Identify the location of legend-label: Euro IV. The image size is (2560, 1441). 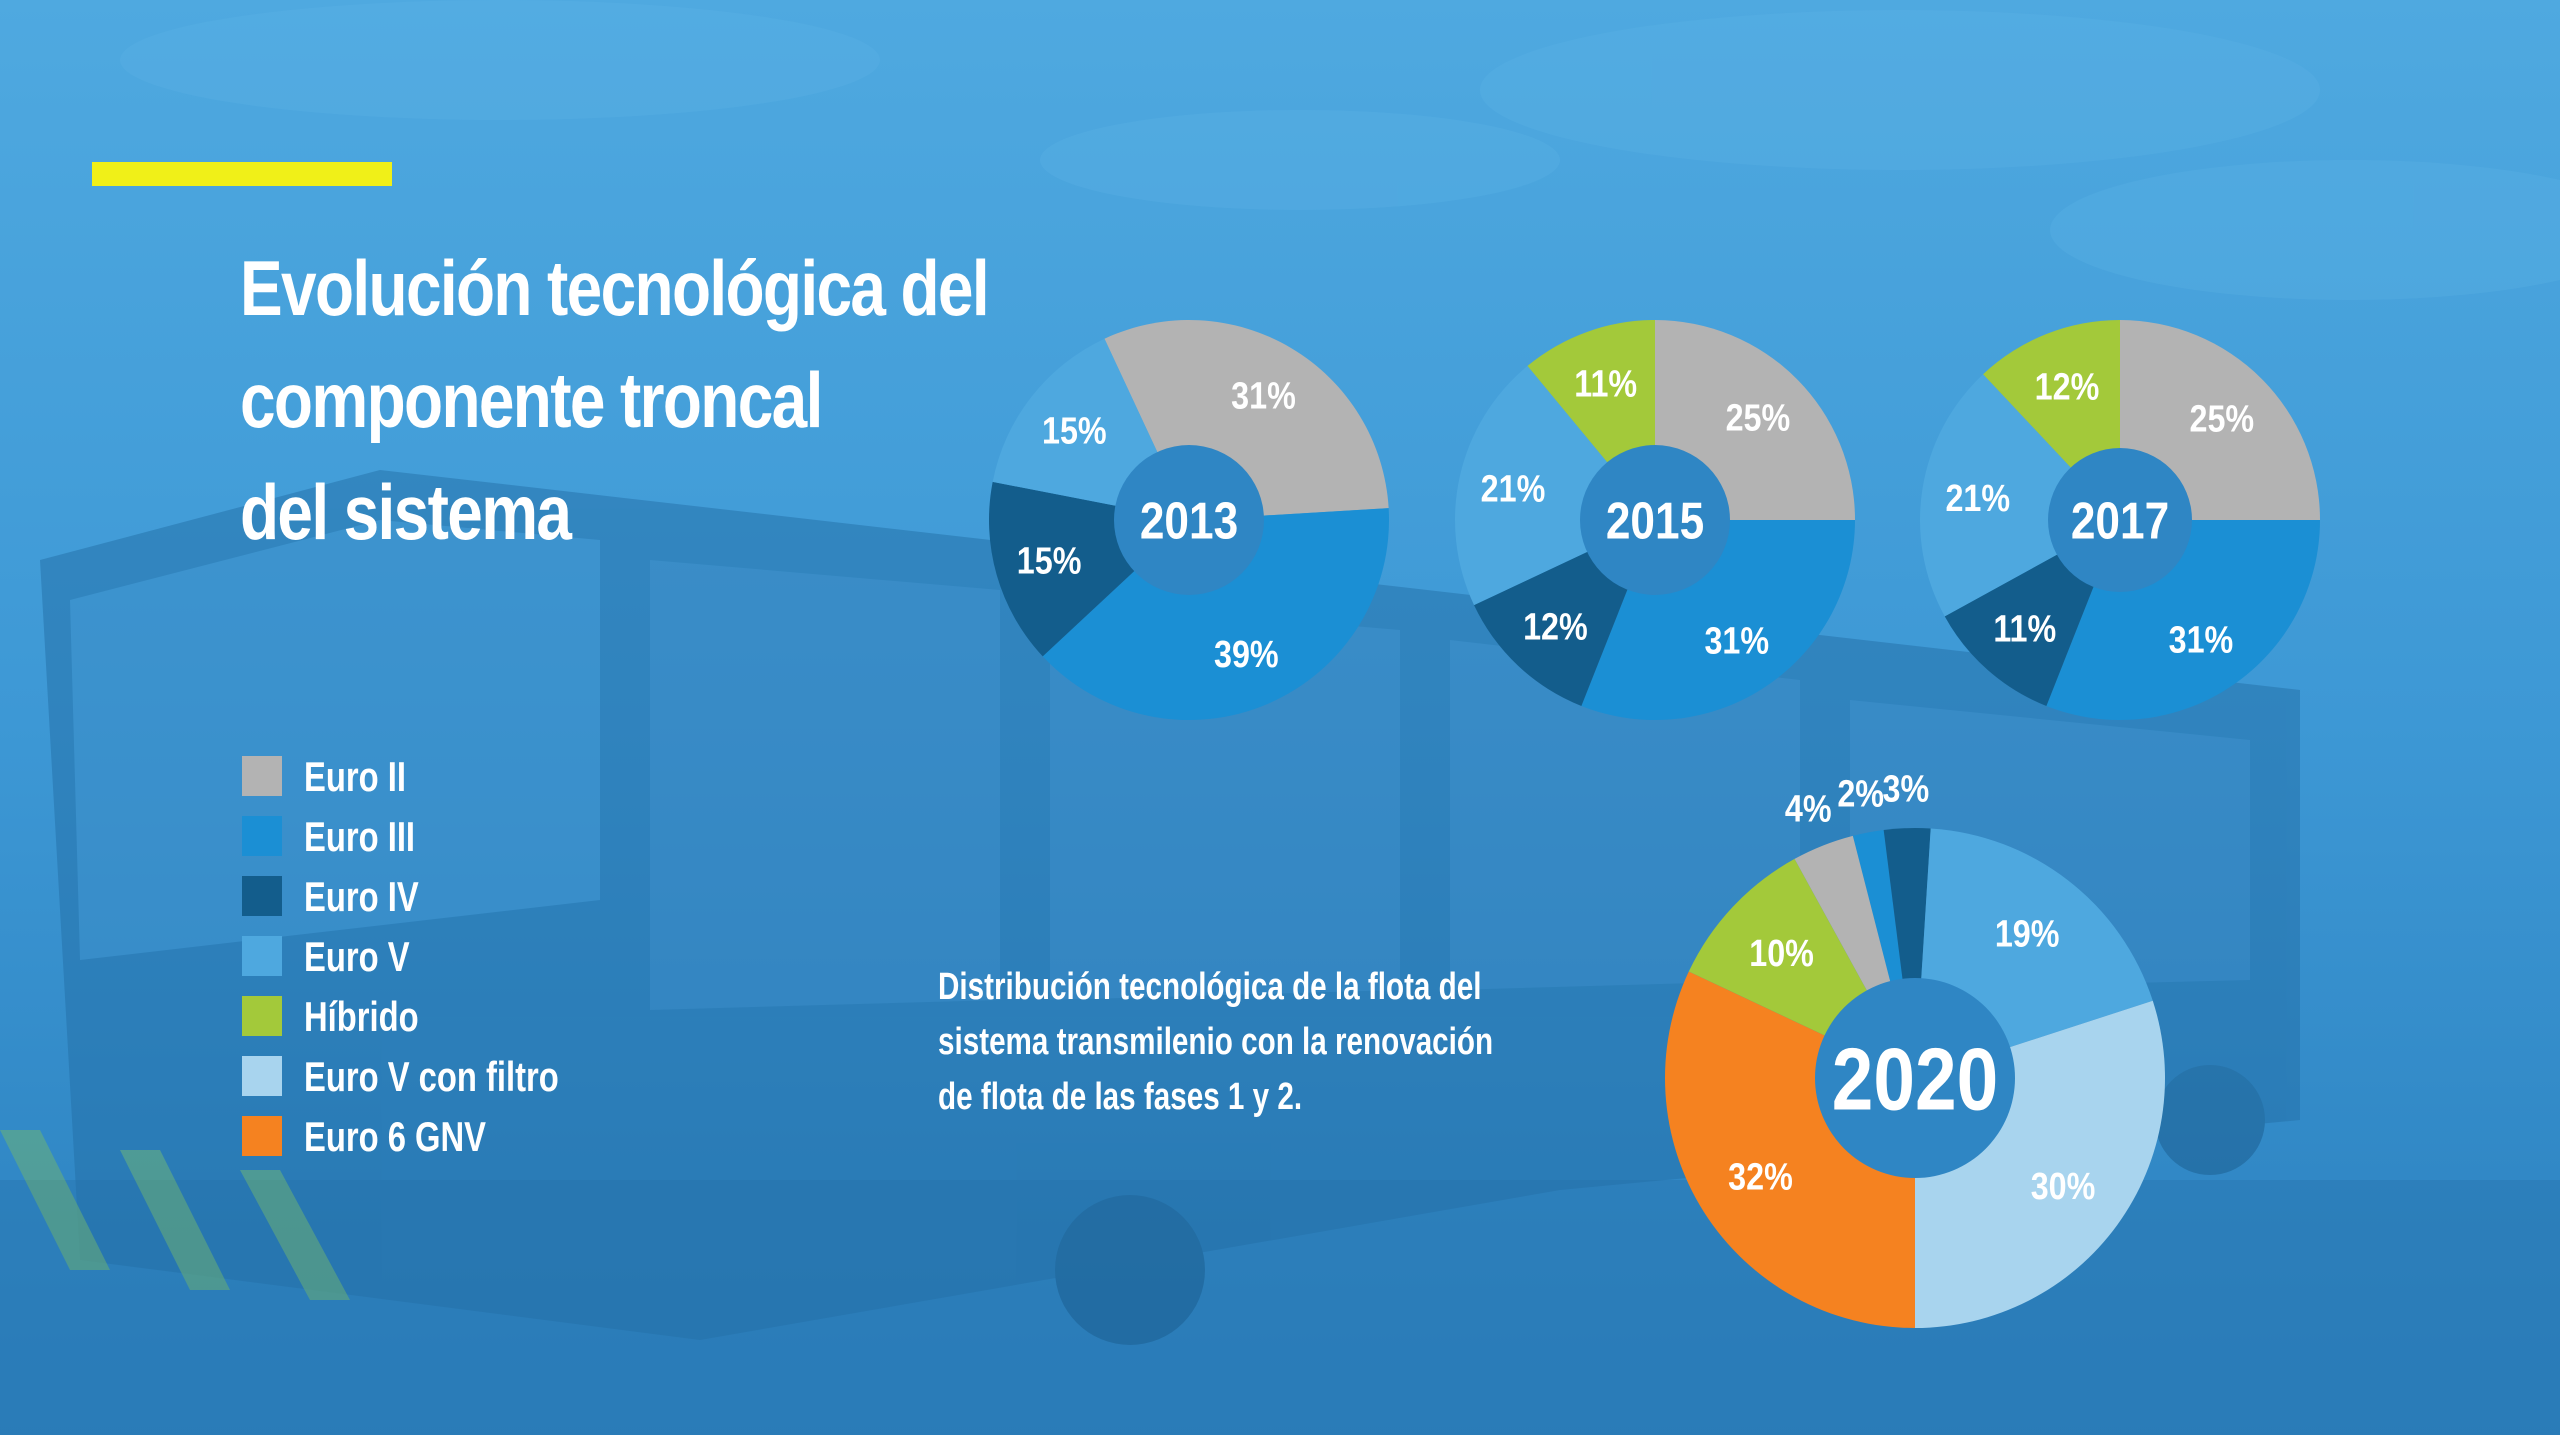
(361, 896).